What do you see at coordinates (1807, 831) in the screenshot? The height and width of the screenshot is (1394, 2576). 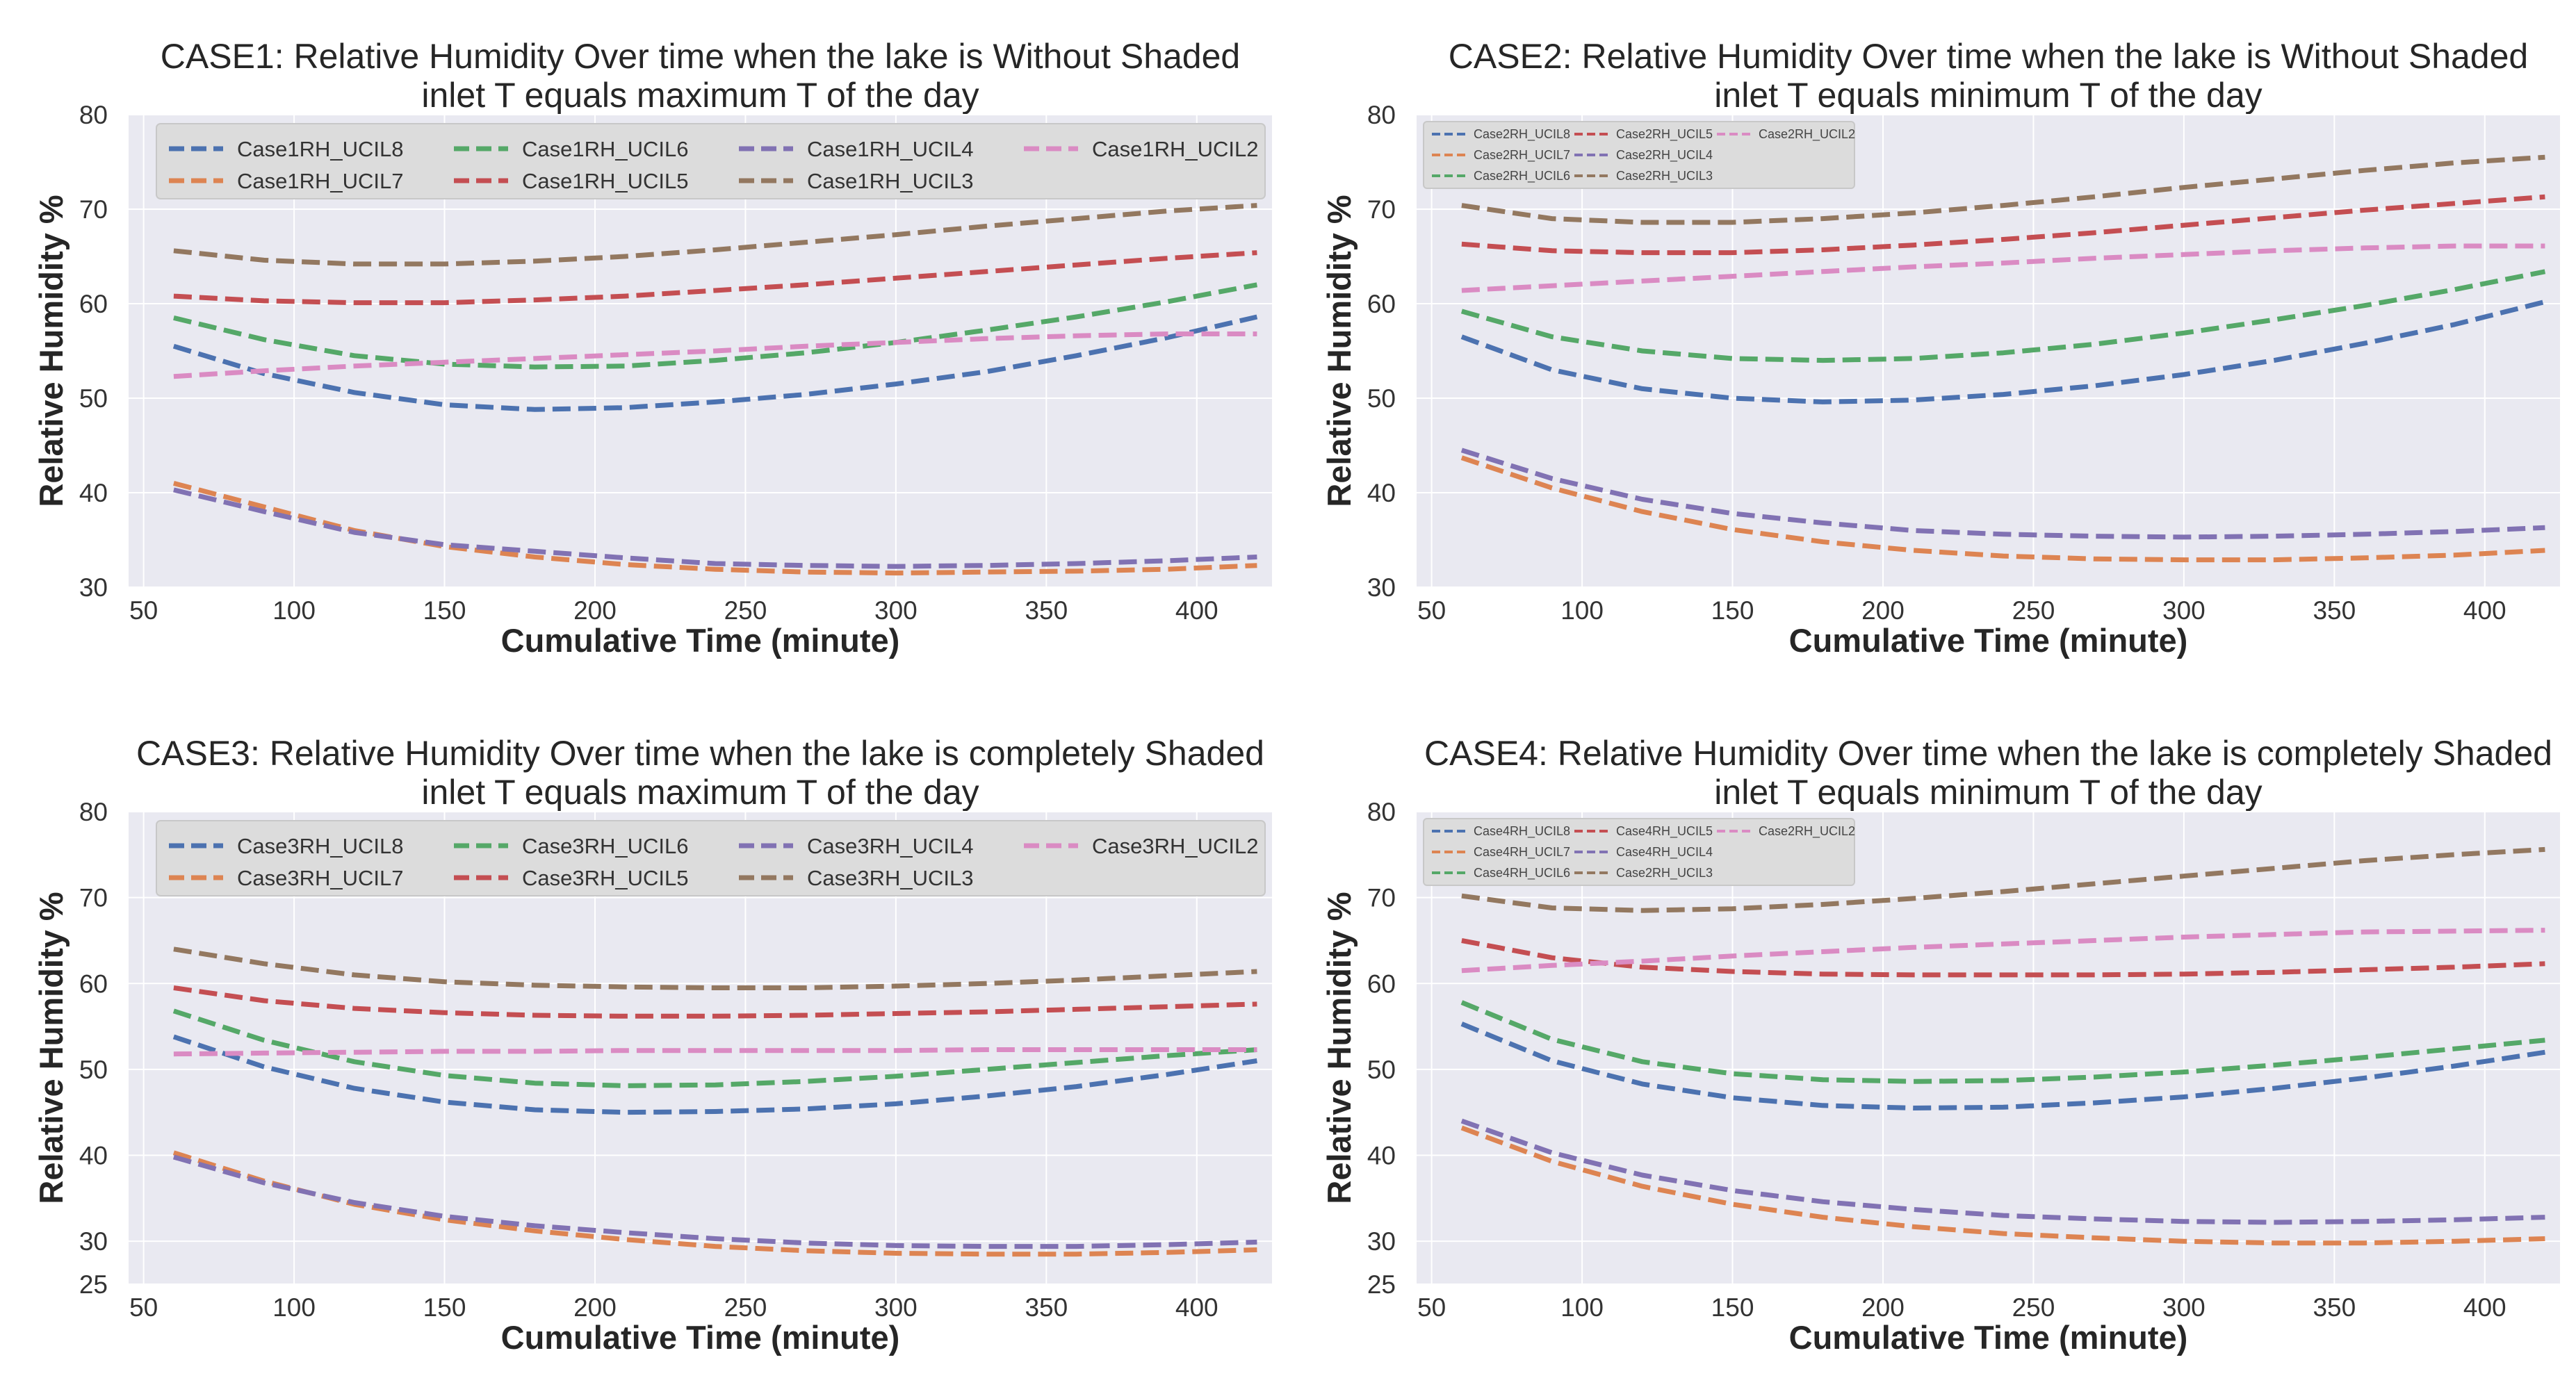 I see `legend-label: Case2RH_UCIL2` at bounding box center [1807, 831].